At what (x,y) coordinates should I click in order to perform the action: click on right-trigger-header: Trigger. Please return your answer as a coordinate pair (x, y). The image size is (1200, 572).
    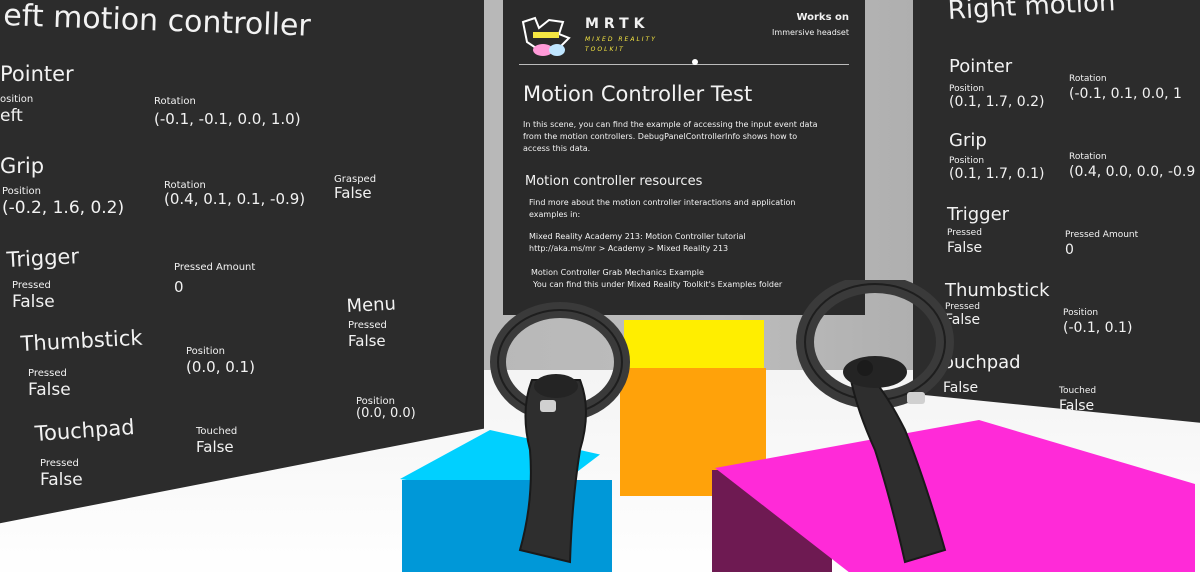
    Looking at the image, I should click on (978, 214).